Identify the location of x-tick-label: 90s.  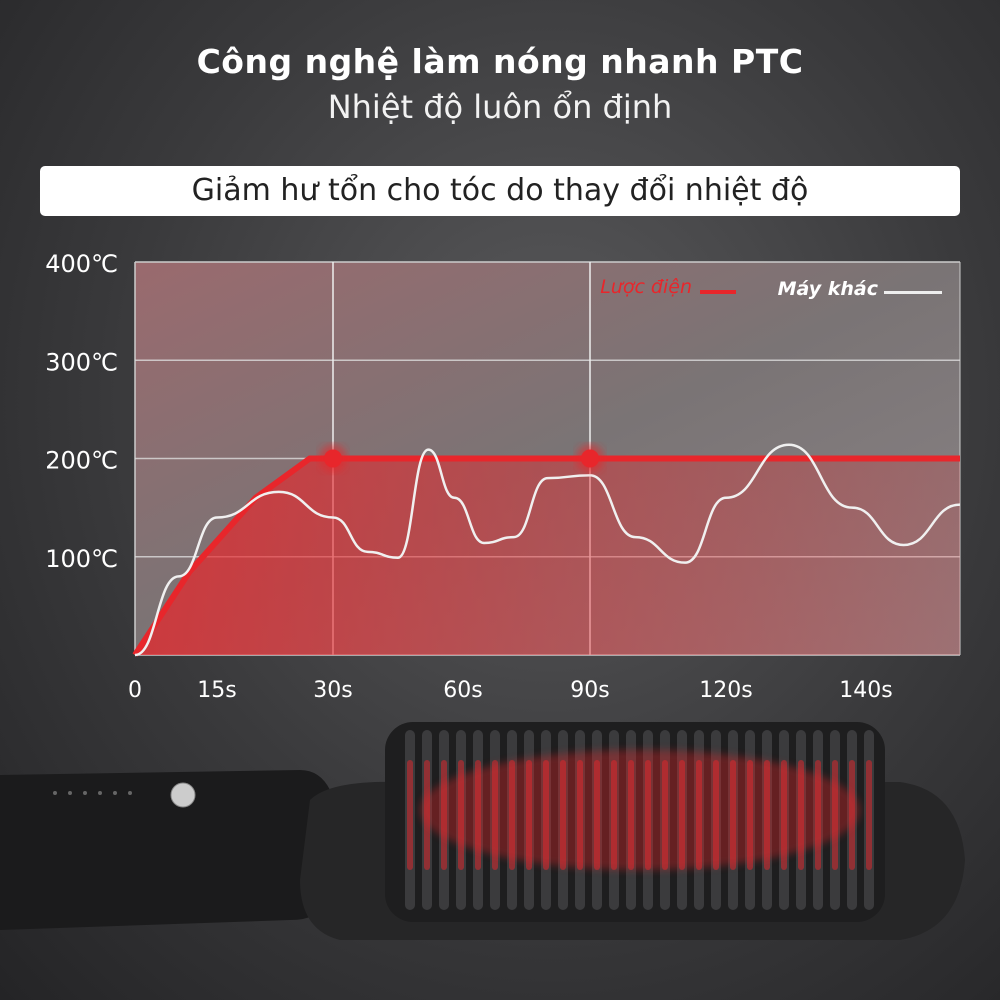
(589, 690).